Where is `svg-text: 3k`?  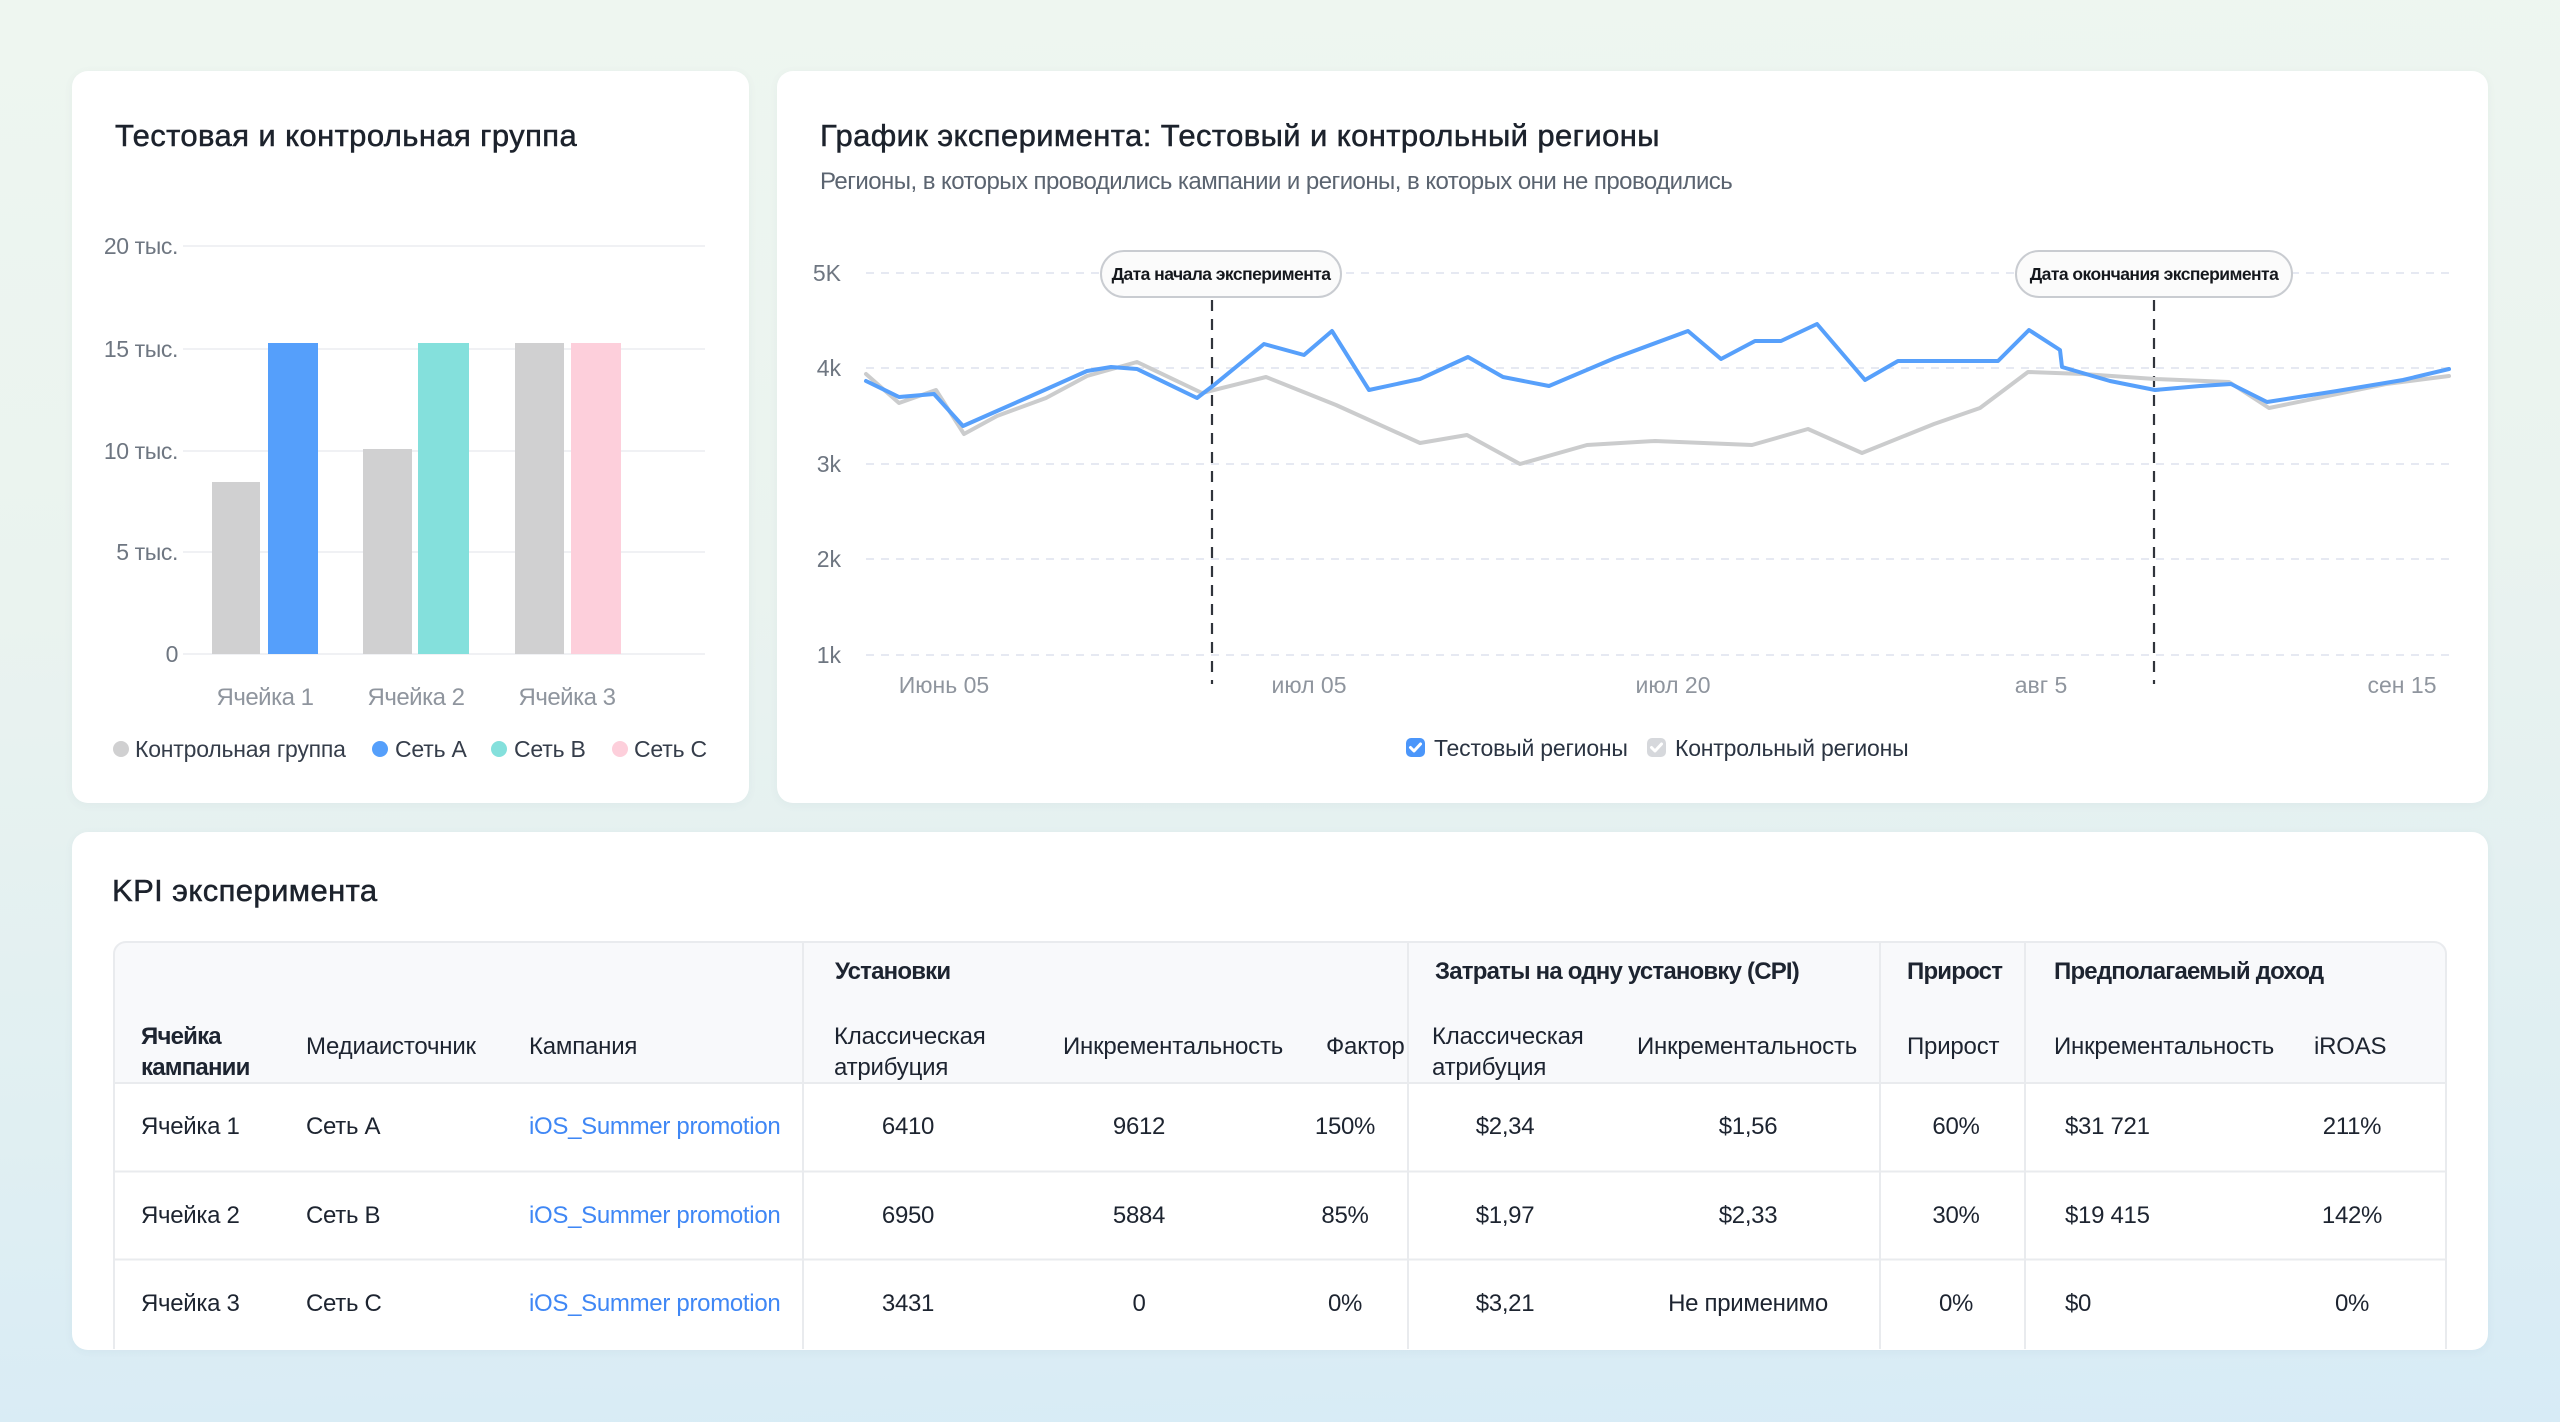
svg-text: 3k is located at coordinates (829, 464).